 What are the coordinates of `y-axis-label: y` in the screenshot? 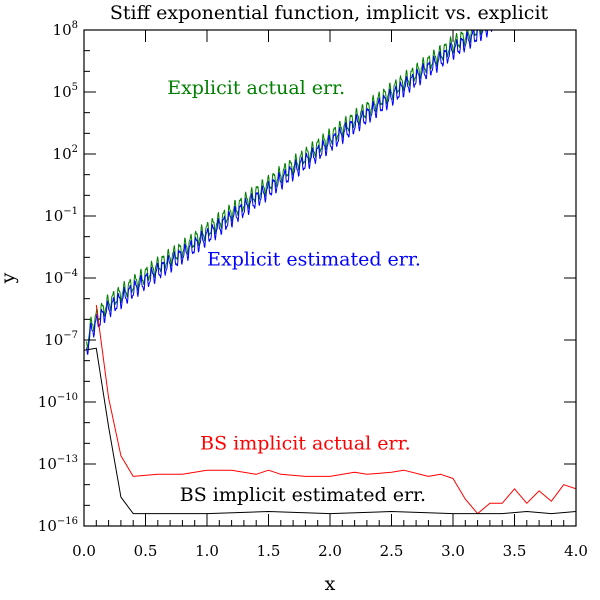 It's located at (9, 278).